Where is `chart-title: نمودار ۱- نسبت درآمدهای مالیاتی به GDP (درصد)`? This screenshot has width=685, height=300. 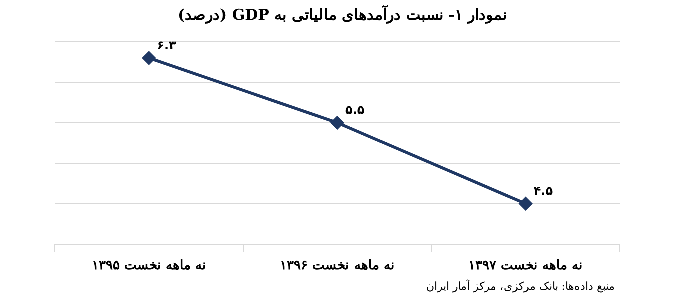
chart-title: نمودار ۱- نسبت درآمدهای مالیاتی به GDP (درصد) is located at coordinates (342, 15).